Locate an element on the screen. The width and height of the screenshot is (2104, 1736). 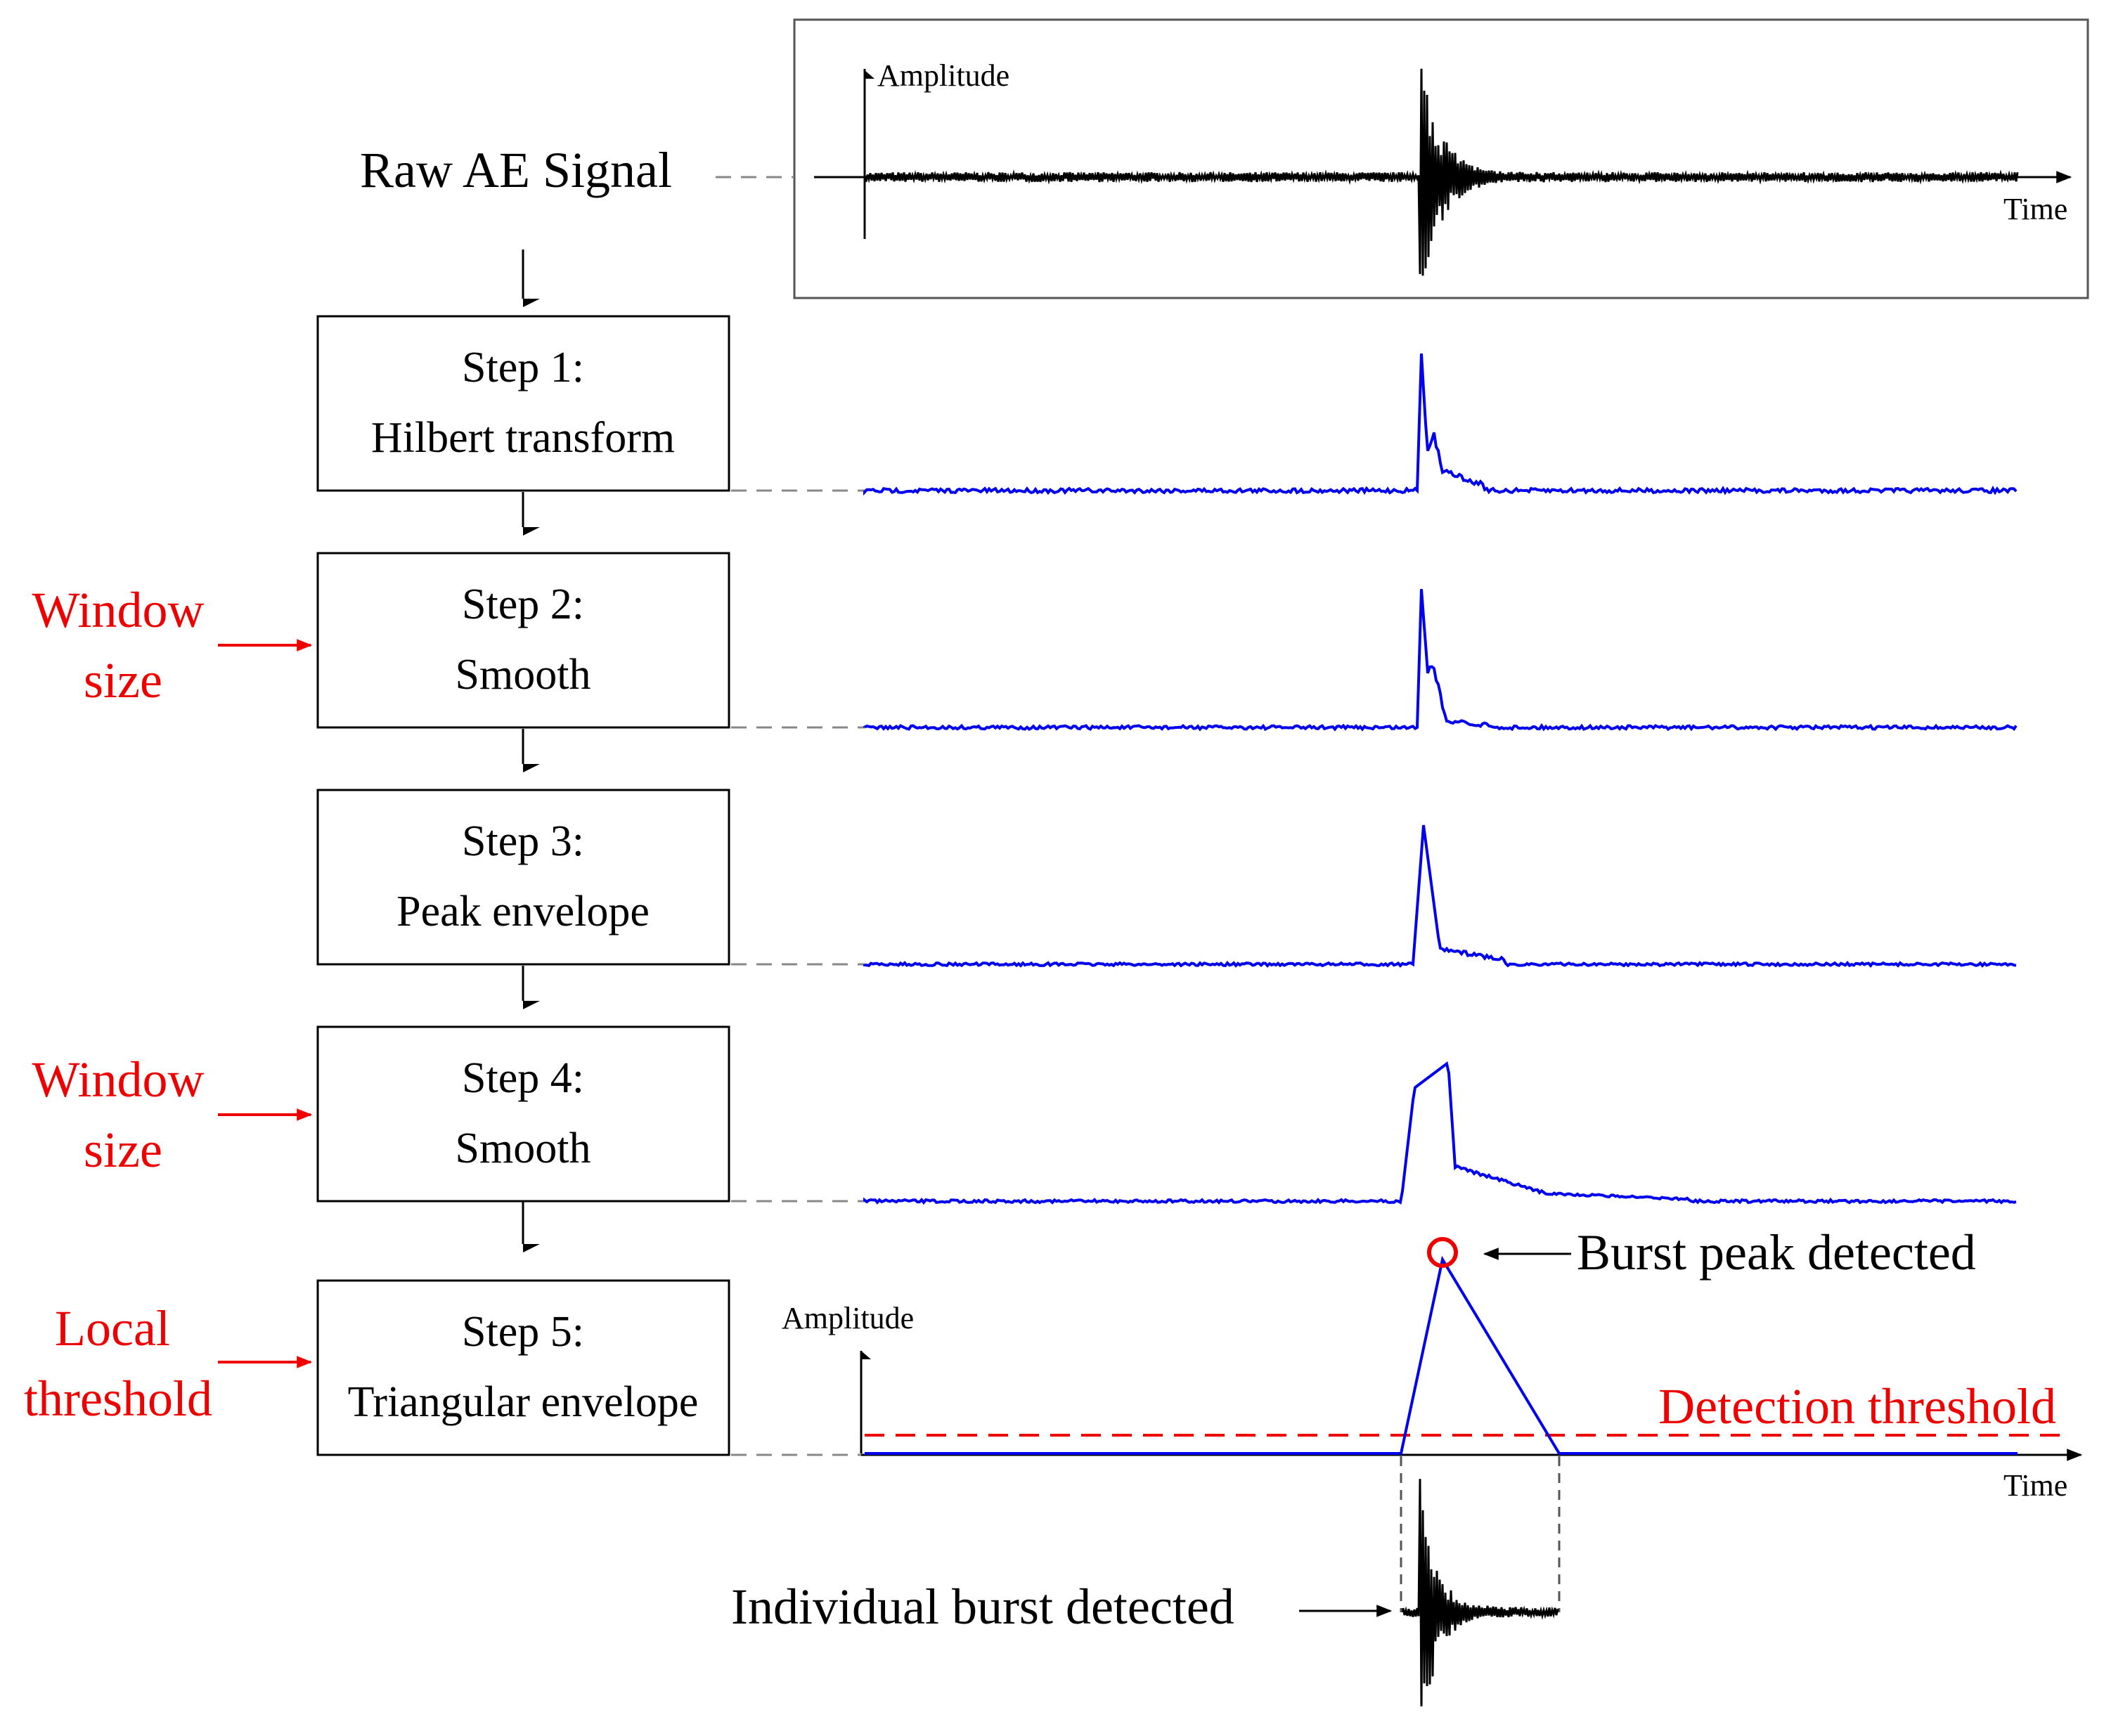
raw-signal-waveform is located at coordinates (1441, 172).